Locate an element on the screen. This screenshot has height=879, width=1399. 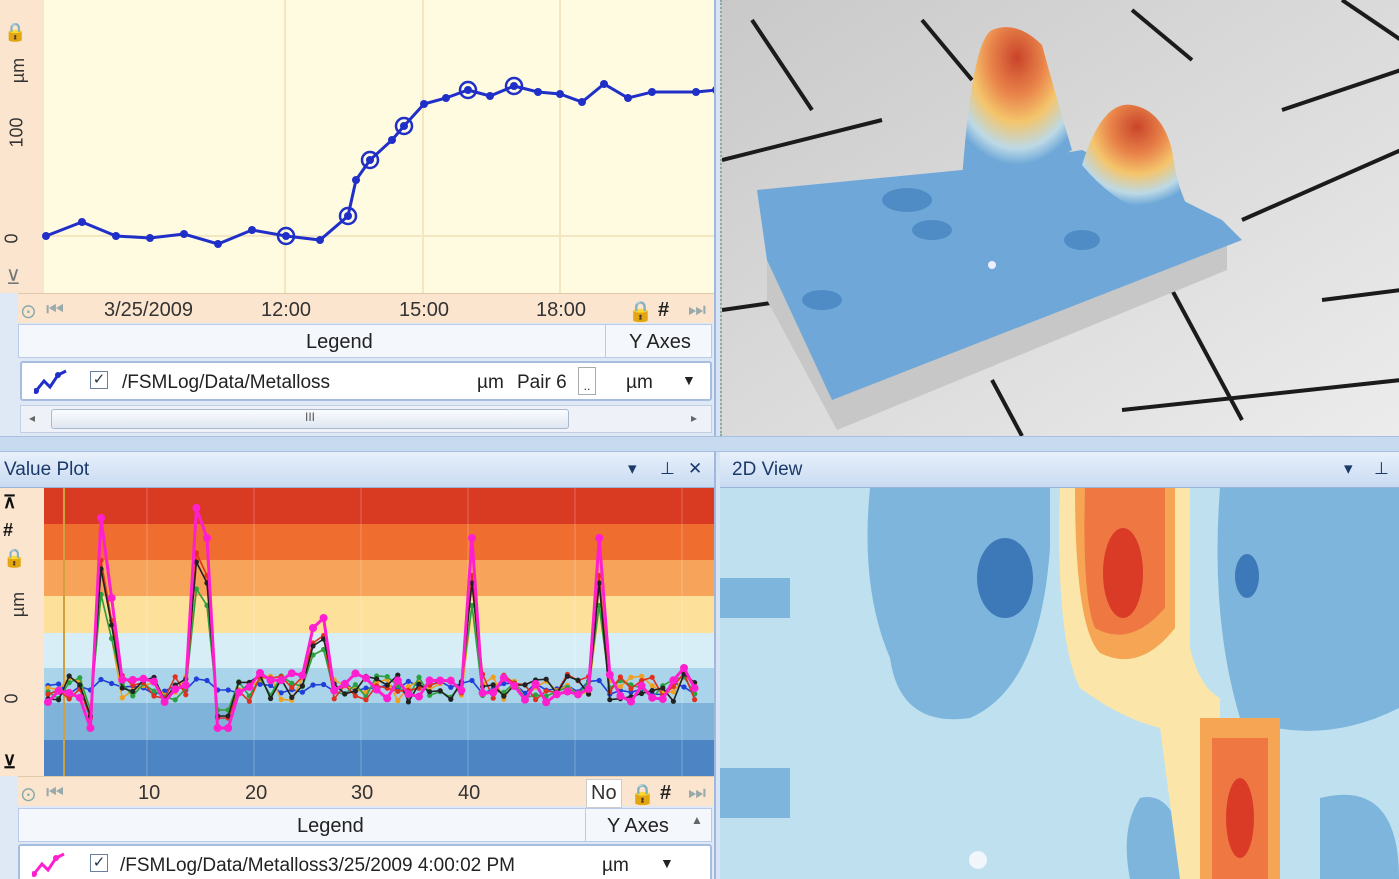
legend-column: Legend is located at coordinates (339, 342).